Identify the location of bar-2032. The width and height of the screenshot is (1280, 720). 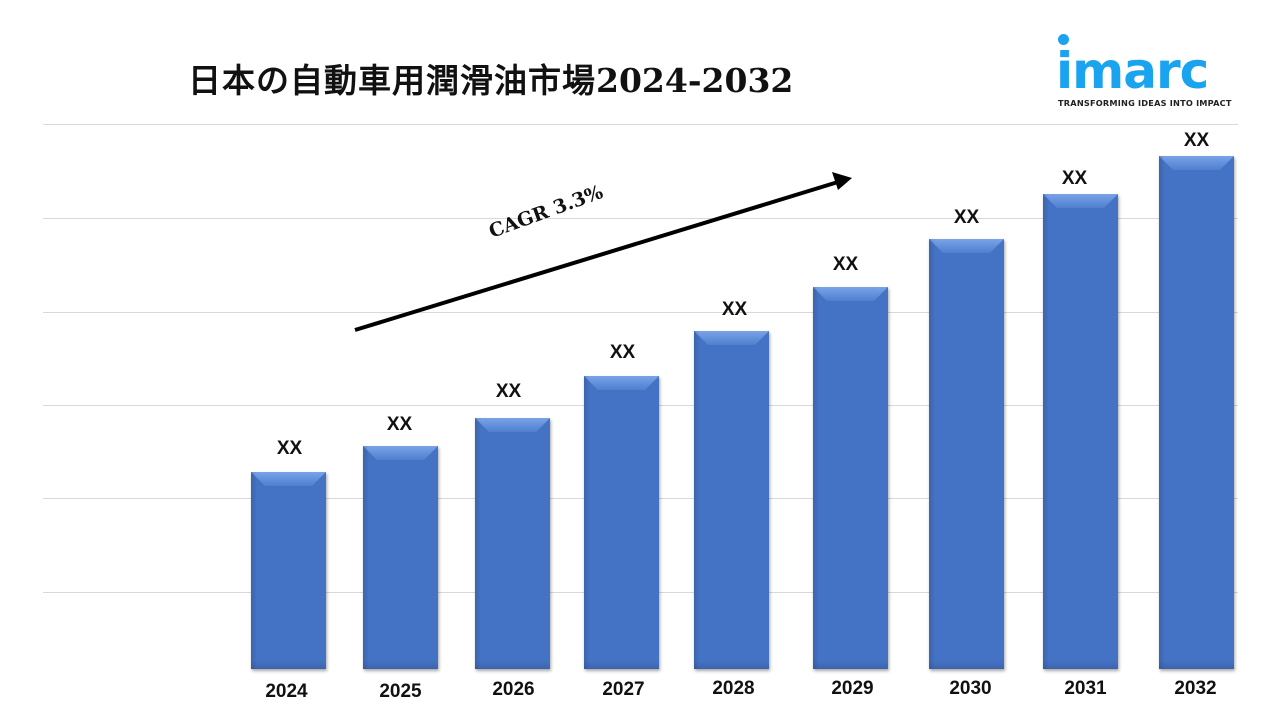
(1196, 412).